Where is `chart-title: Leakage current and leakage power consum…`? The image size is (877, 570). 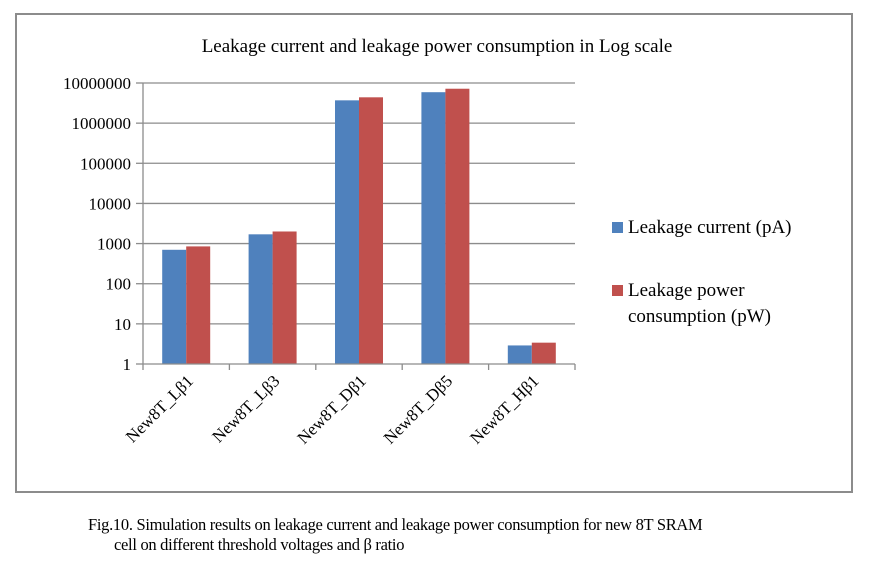
chart-title: Leakage current and leakage power consum… is located at coordinates (437, 46).